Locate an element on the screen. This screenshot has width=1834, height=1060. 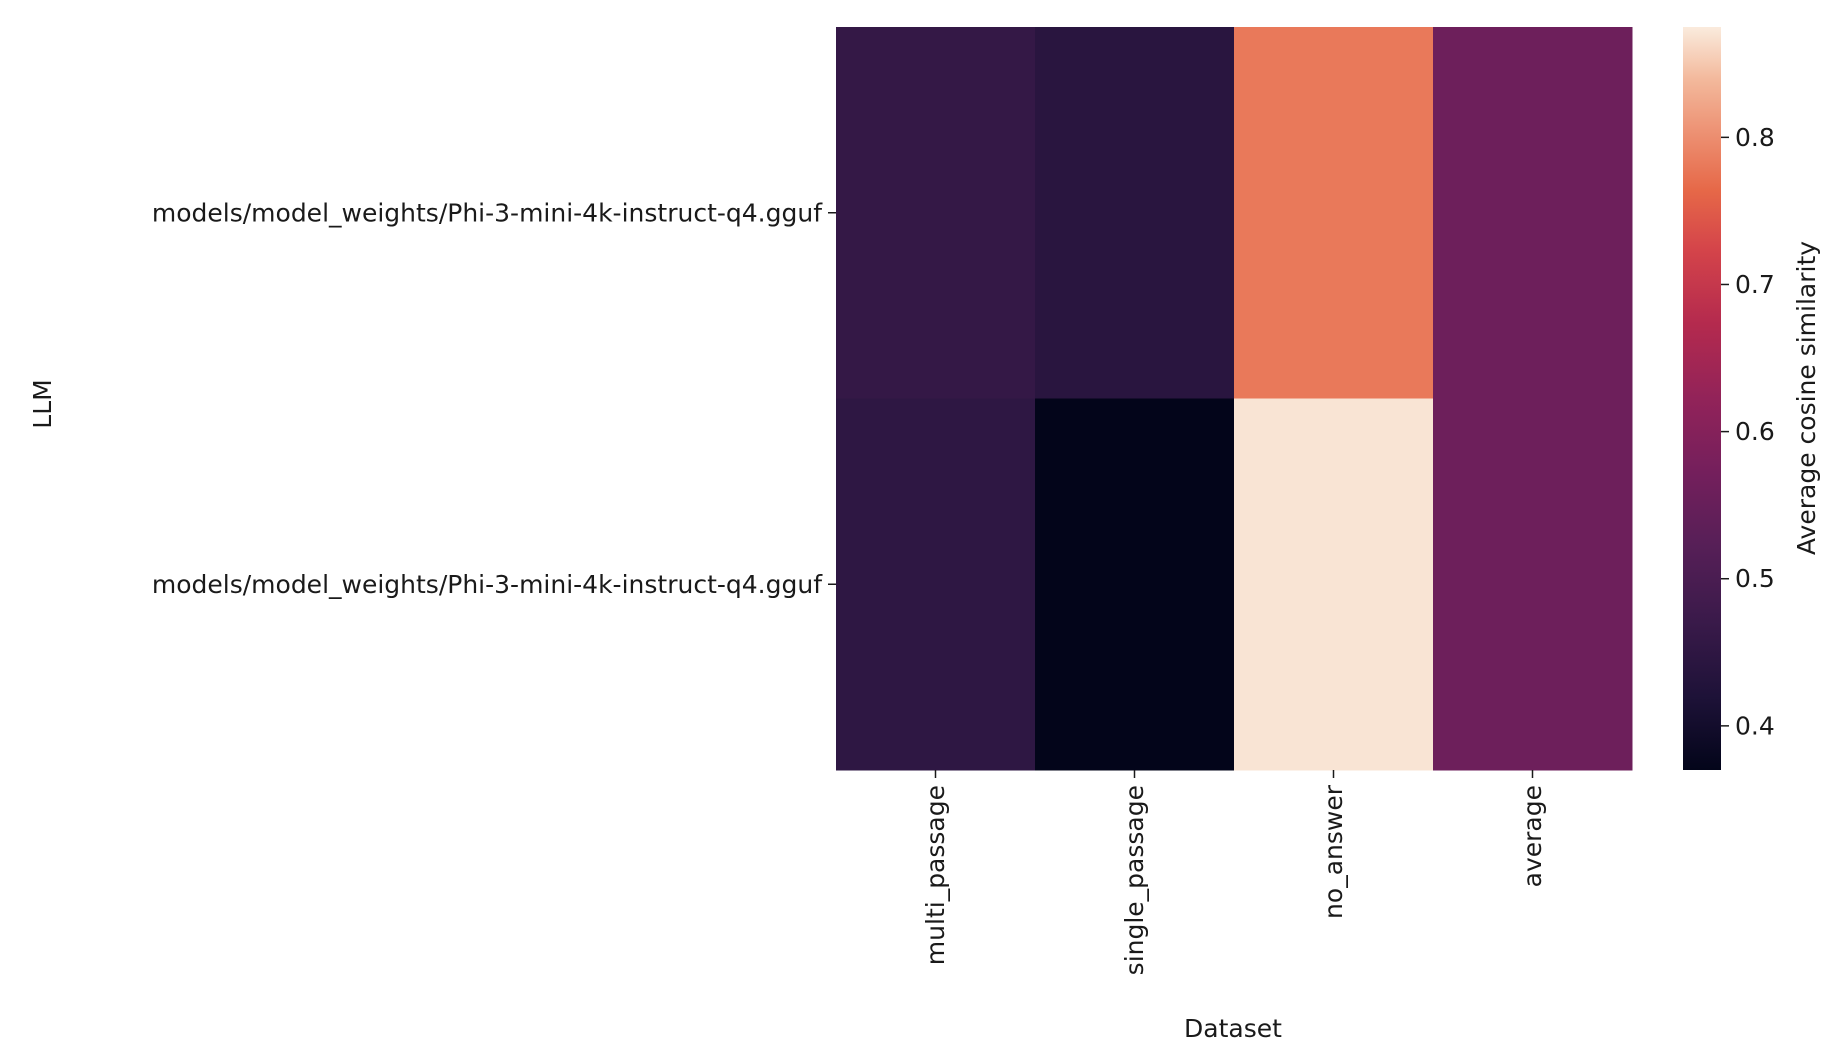
heatmap-cell-r1-c3 is located at coordinates (1533, 584).